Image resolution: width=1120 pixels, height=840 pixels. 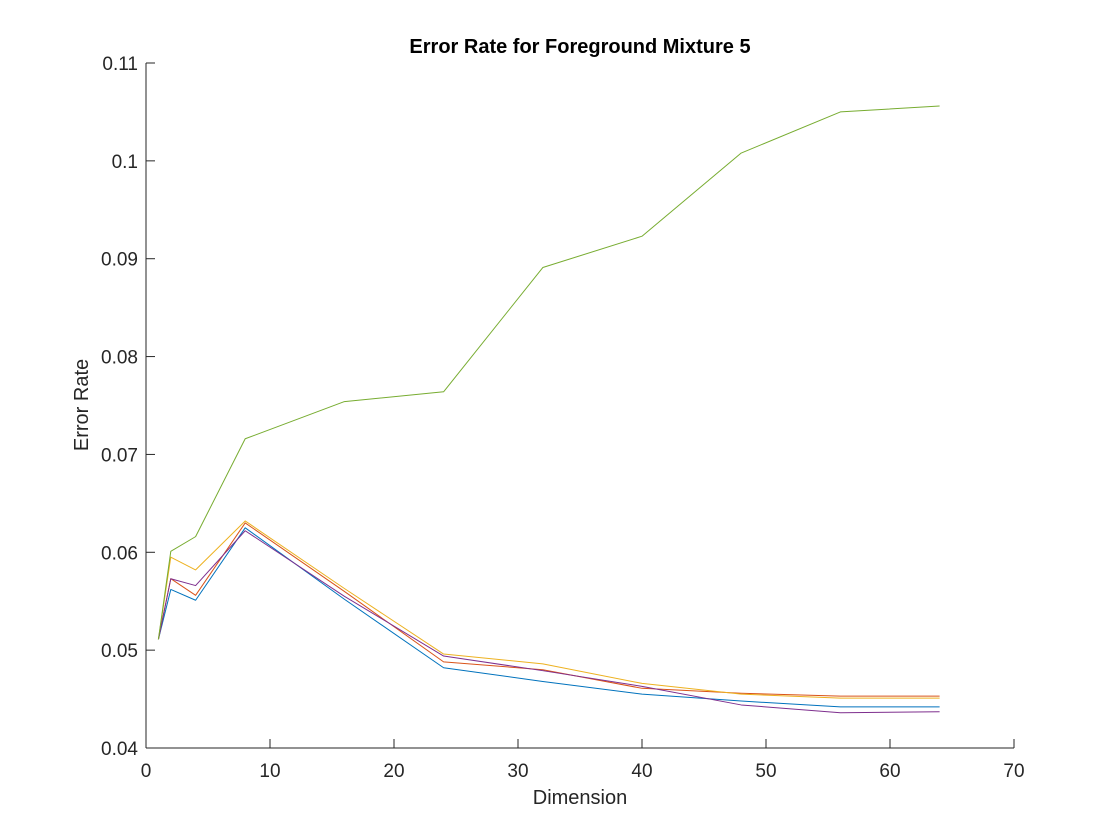 I want to click on y-tick-label: 0.11, so click(x=120, y=64).